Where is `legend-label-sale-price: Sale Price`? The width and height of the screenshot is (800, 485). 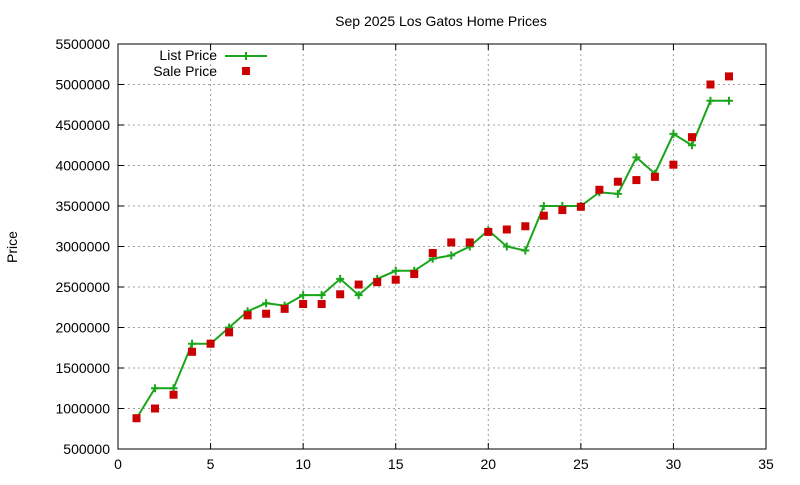
legend-label-sale-price: Sale Price is located at coordinates (185, 71).